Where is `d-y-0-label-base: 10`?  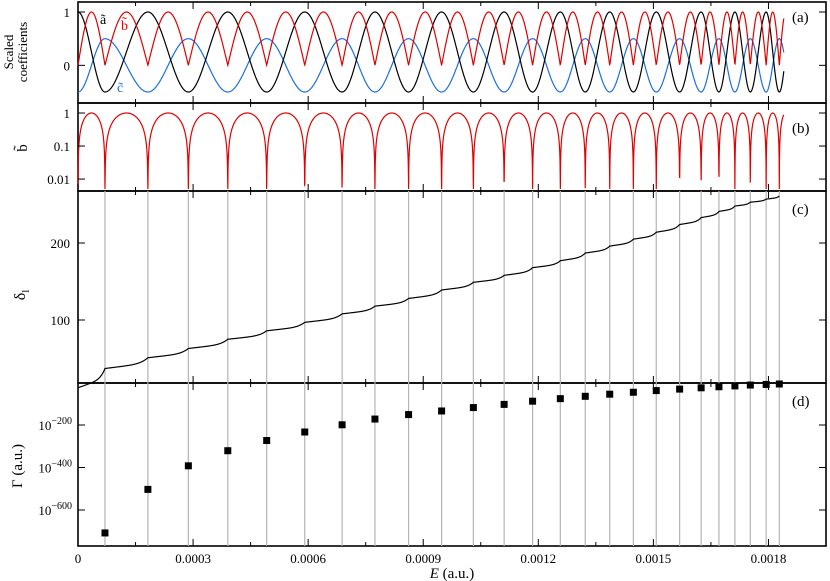 d-y-0-label-base: 10 is located at coordinates (44, 425).